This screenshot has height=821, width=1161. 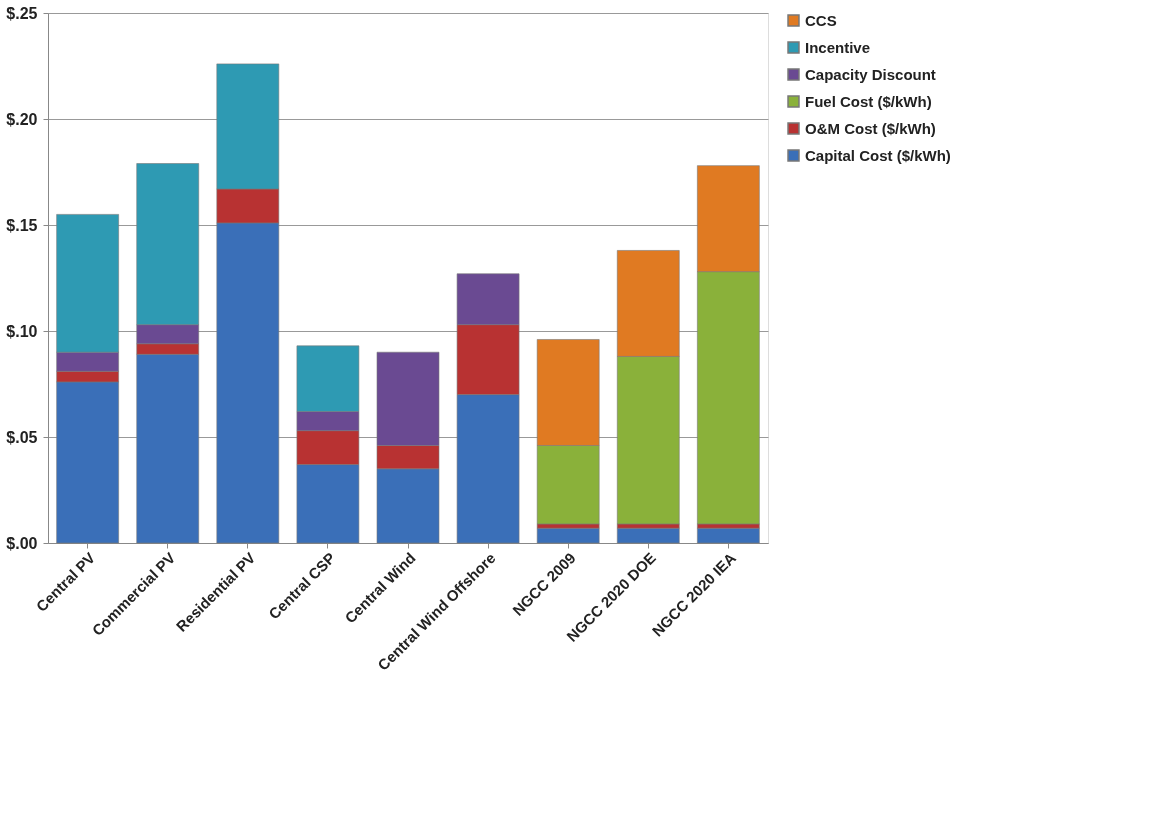 What do you see at coordinates (22, 543) in the screenshot?
I see `y-tick-label: $.00` at bounding box center [22, 543].